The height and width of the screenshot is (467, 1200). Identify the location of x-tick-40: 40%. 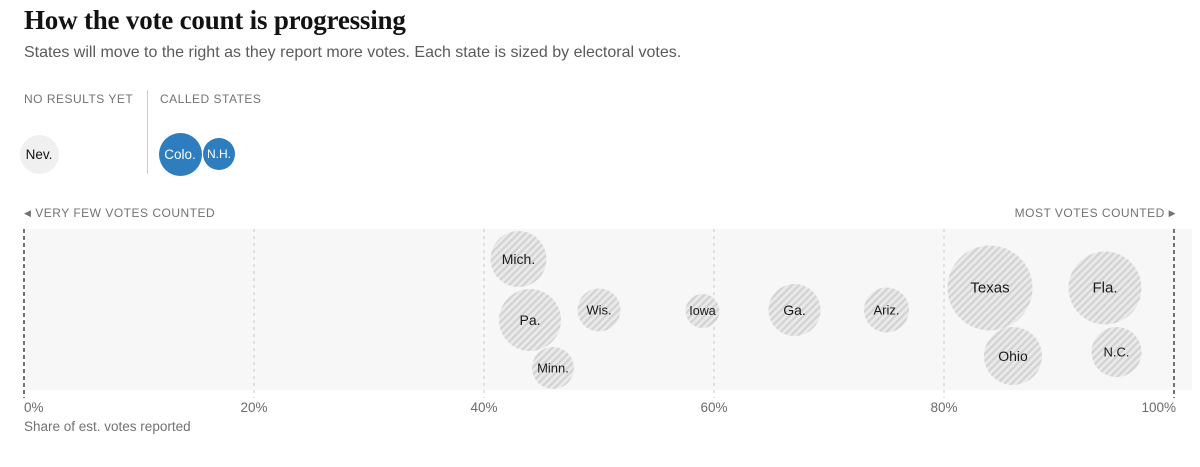
(483, 407).